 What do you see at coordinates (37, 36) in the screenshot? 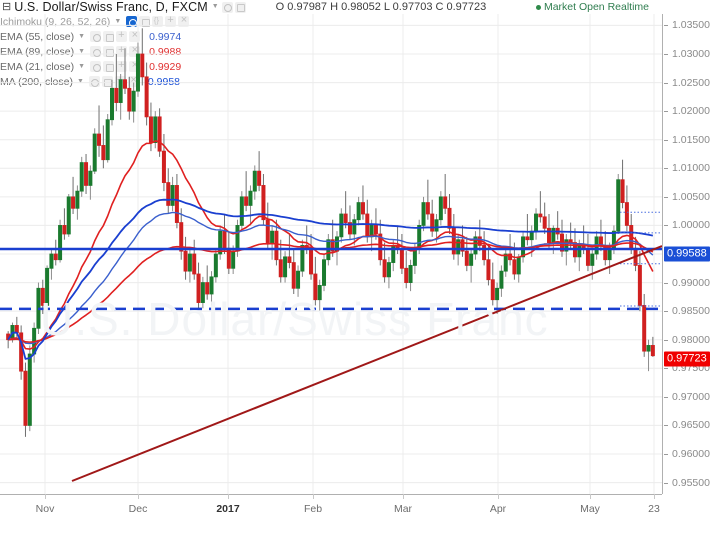
I see `legend-indicator-name: EMA (55, close)` at bounding box center [37, 36].